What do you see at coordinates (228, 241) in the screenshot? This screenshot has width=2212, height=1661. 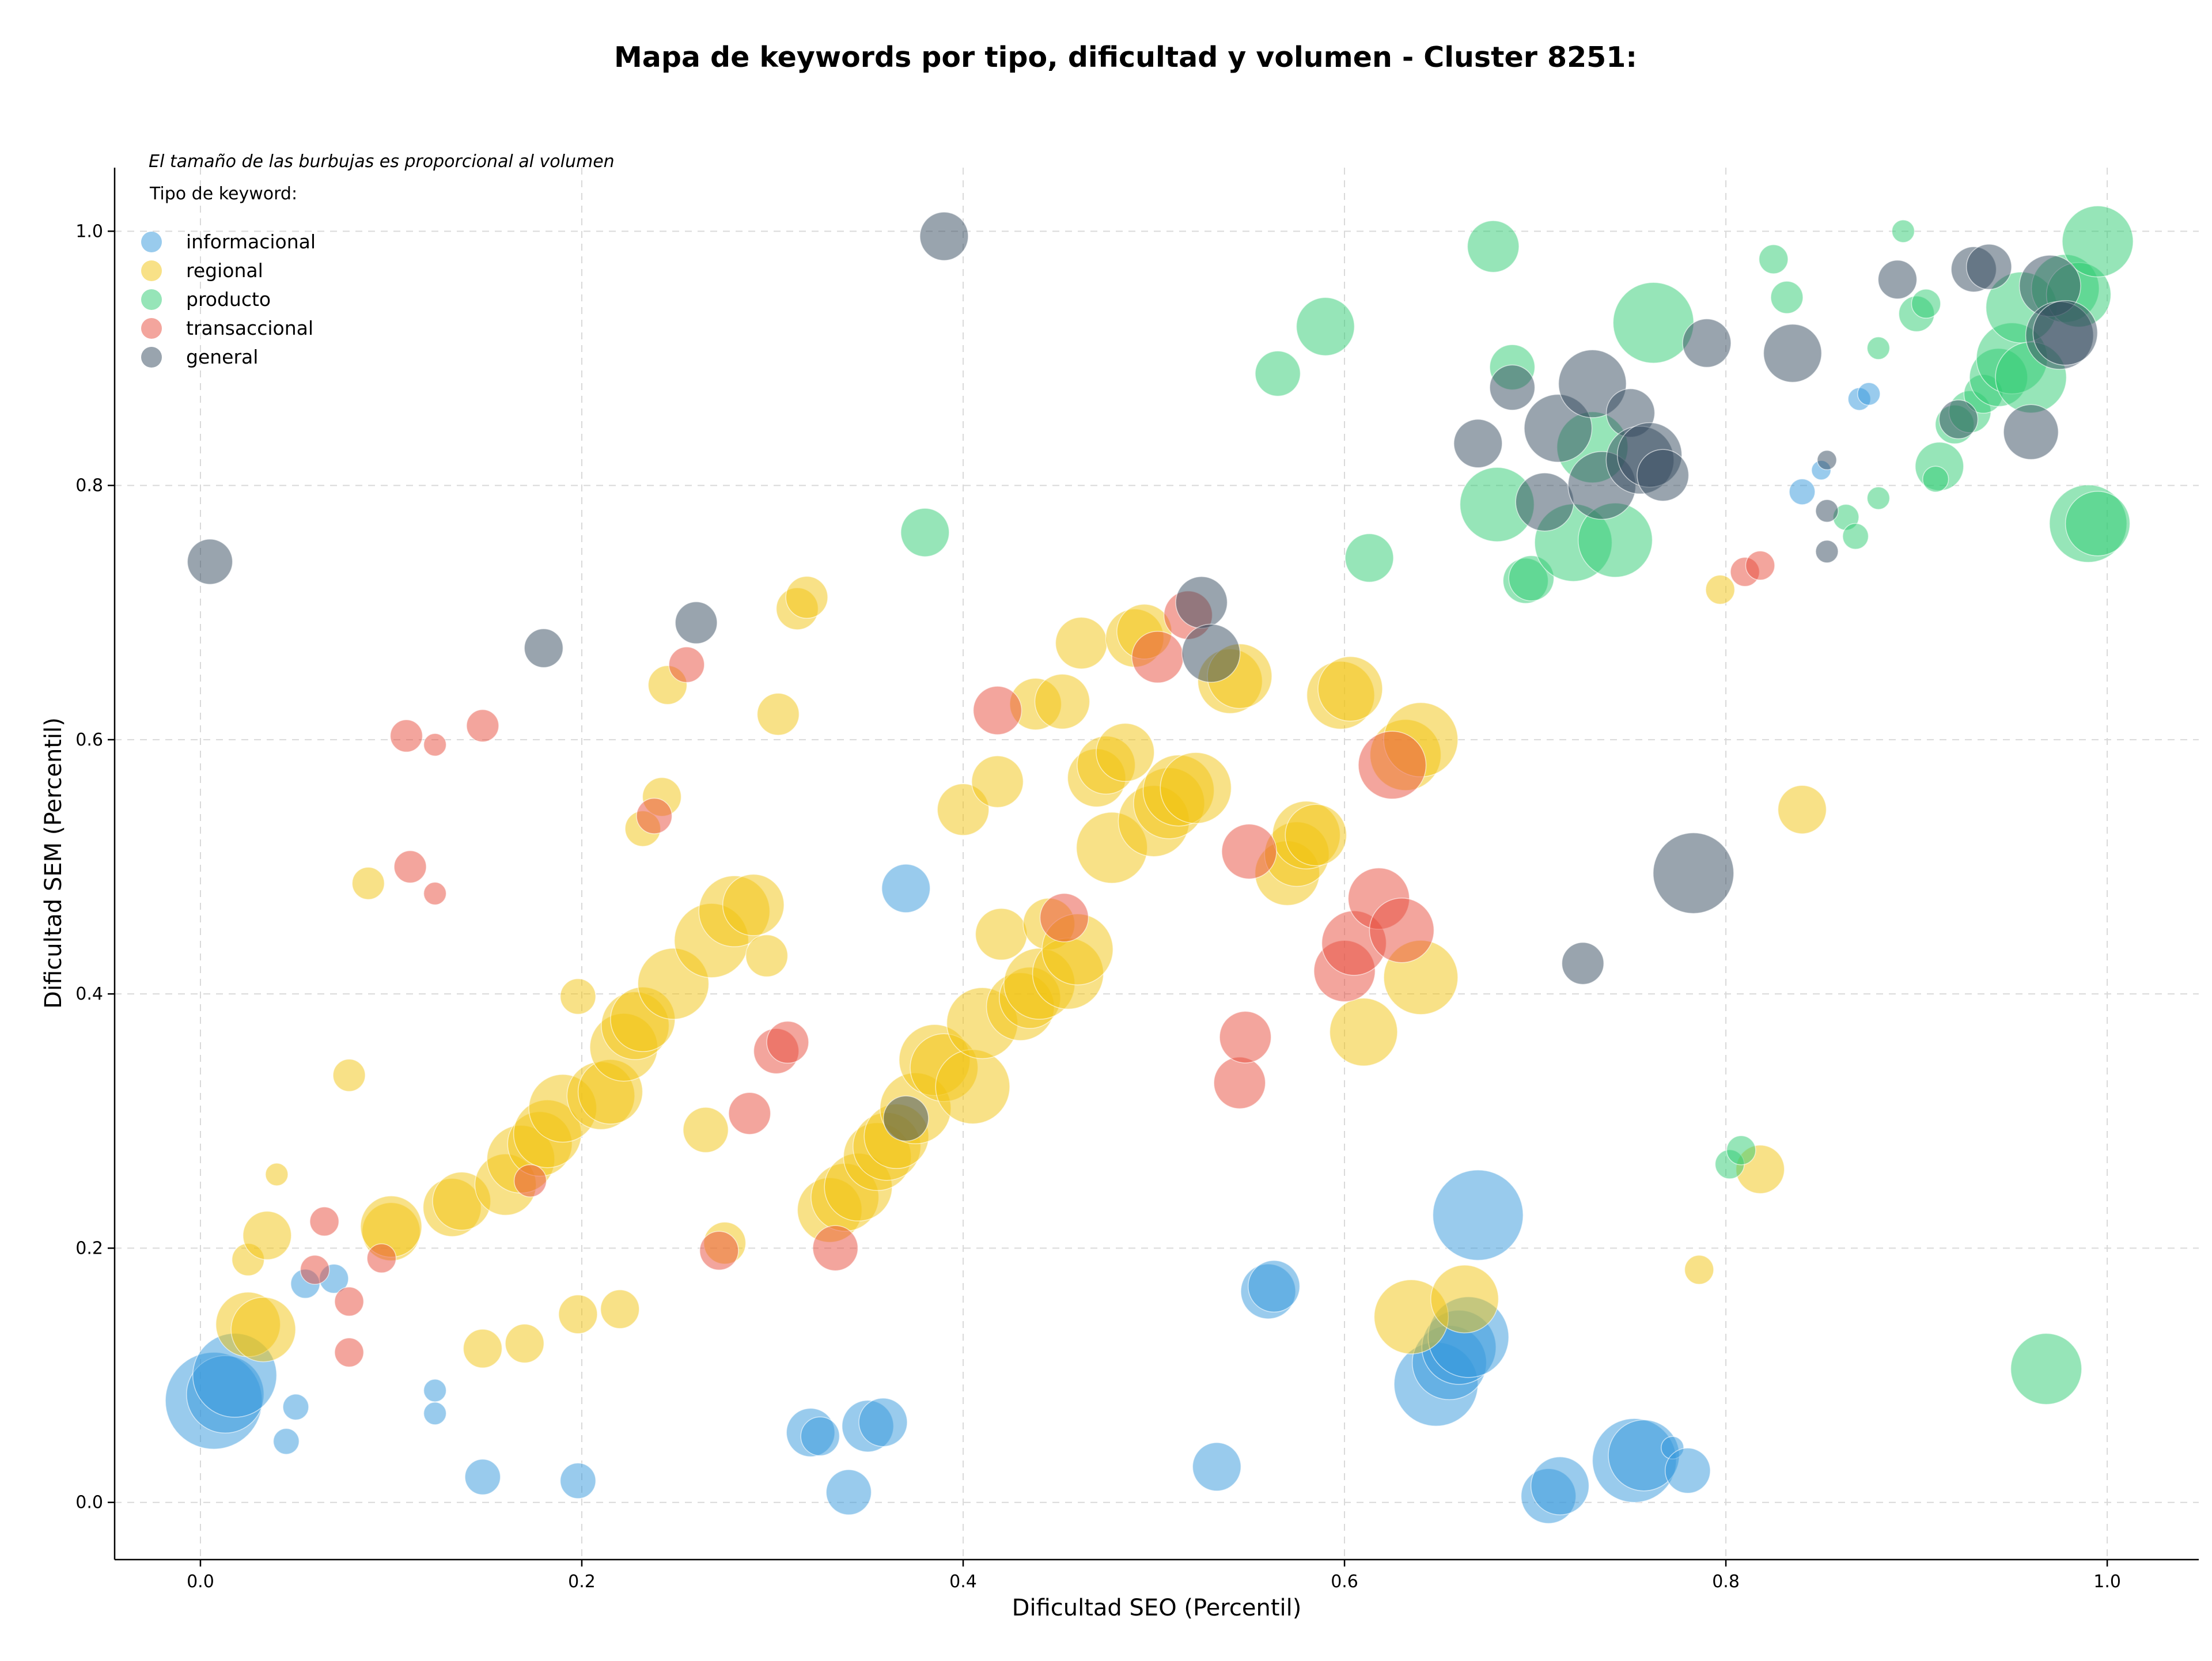 I see `legend-item-informacional: informacional` at bounding box center [228, 241].